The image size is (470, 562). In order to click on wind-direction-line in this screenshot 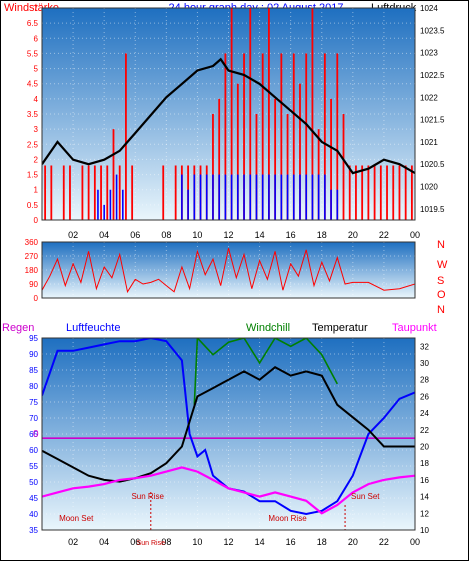, I will do `click(228, 271)`.